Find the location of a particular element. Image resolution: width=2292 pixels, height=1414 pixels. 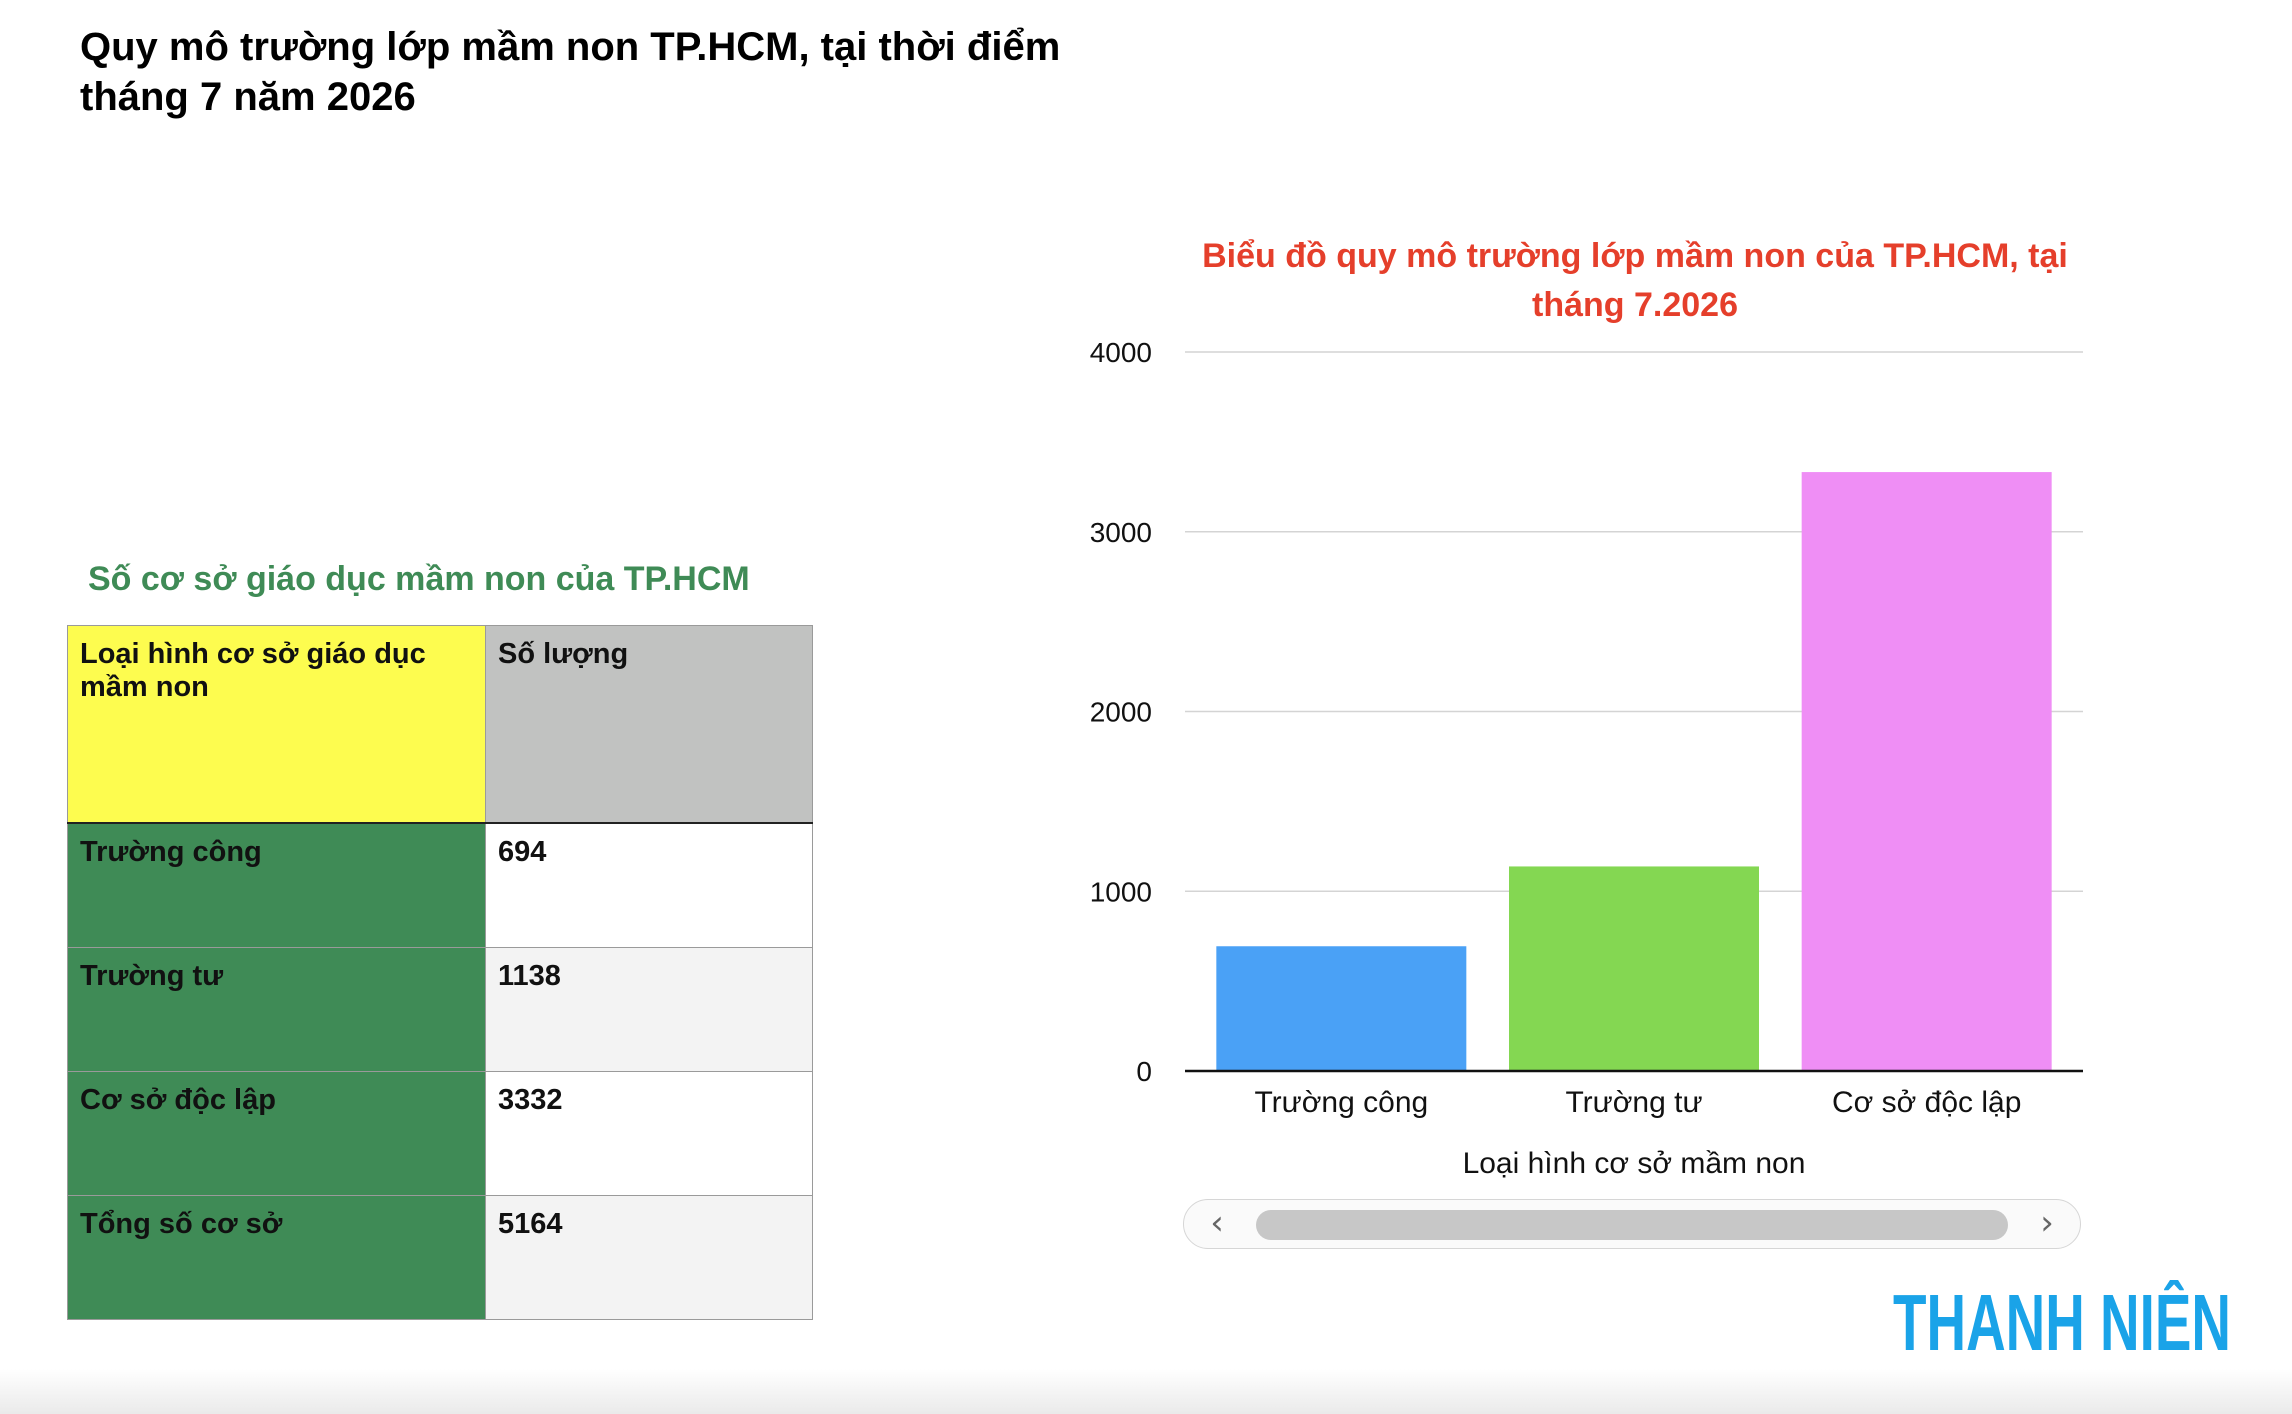

logo-text: THANH NIÊN is located at coordinates (2062, 1319).